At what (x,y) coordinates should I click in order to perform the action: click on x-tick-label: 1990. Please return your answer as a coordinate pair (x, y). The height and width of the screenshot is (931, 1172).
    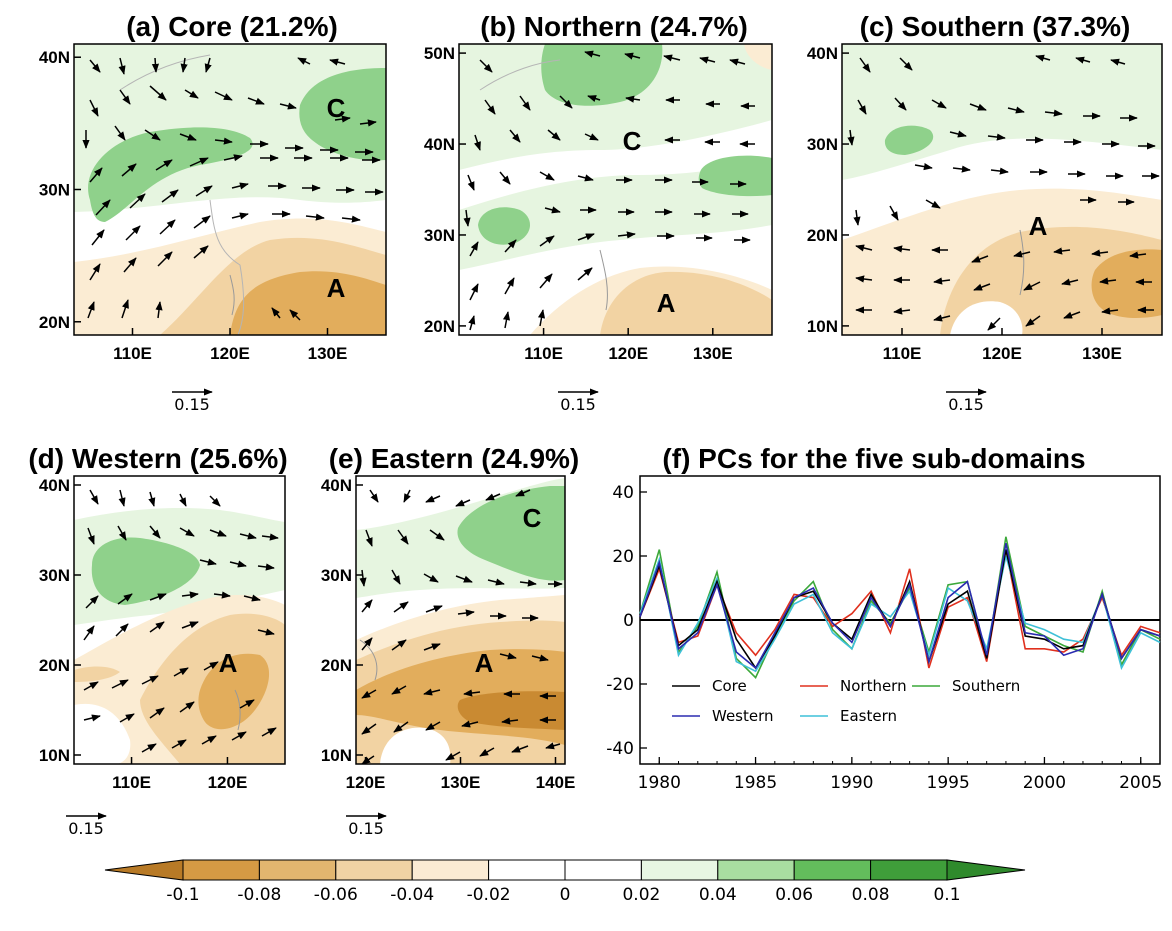
    Looking at the image, I should click on (851, 783).